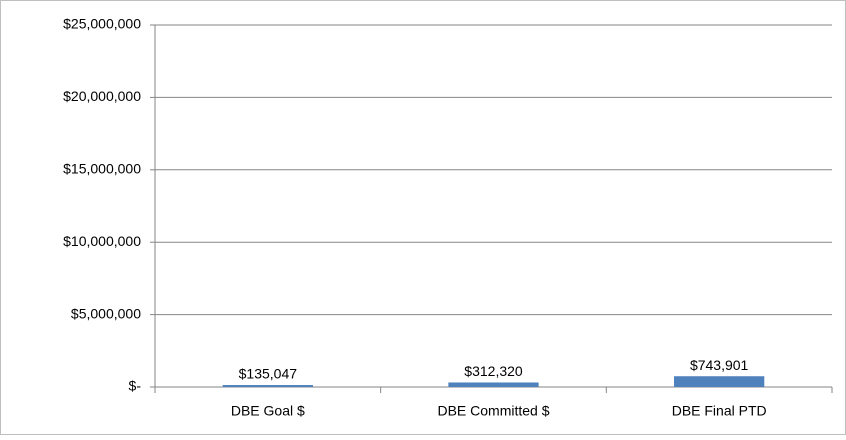  I want to click on value-label: $135,047, so click(268, 374).